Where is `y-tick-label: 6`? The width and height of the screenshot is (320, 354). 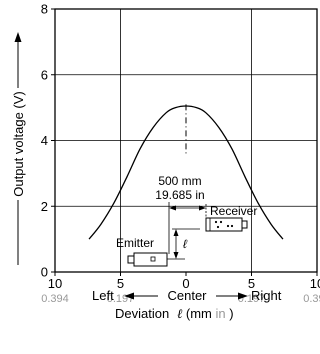 y-tick-label: 6 is located at coordinates (44, 74).